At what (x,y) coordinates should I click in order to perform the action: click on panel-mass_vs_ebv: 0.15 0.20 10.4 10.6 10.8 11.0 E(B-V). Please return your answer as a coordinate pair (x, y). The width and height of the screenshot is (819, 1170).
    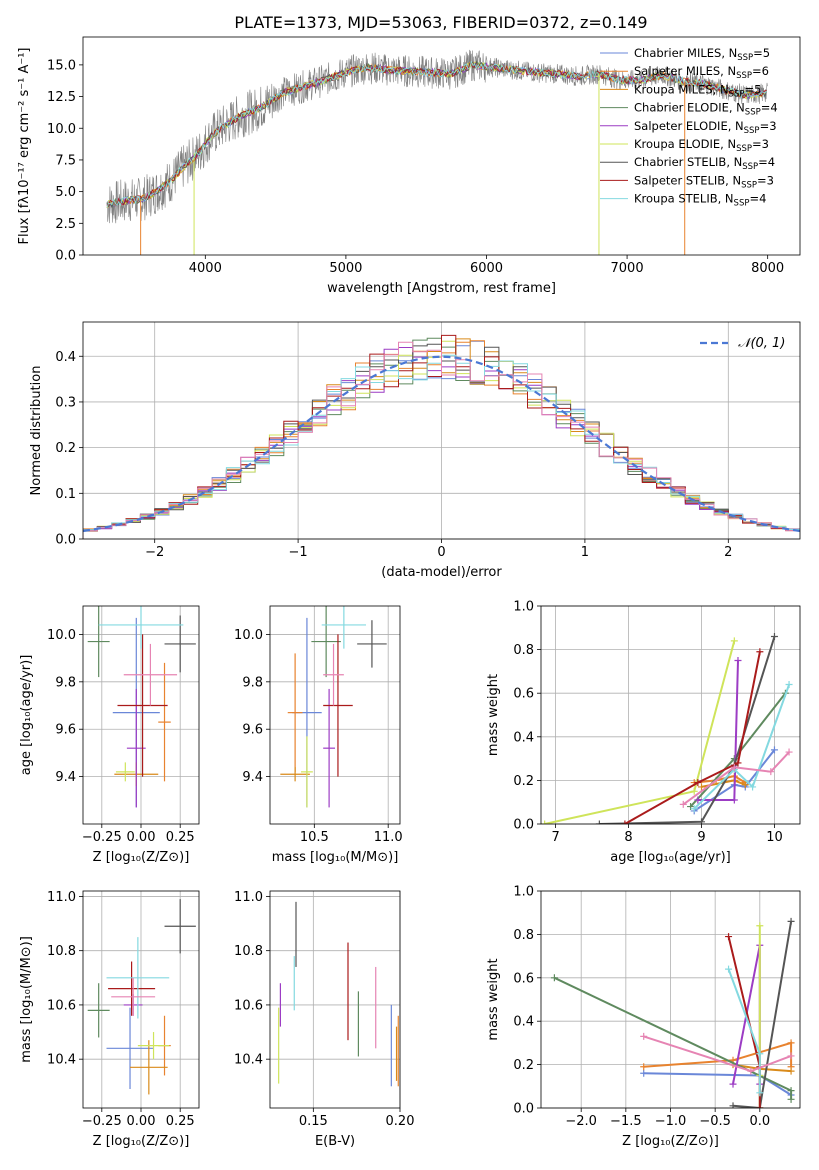
    Looking at the image, I should click on (324, 1019).